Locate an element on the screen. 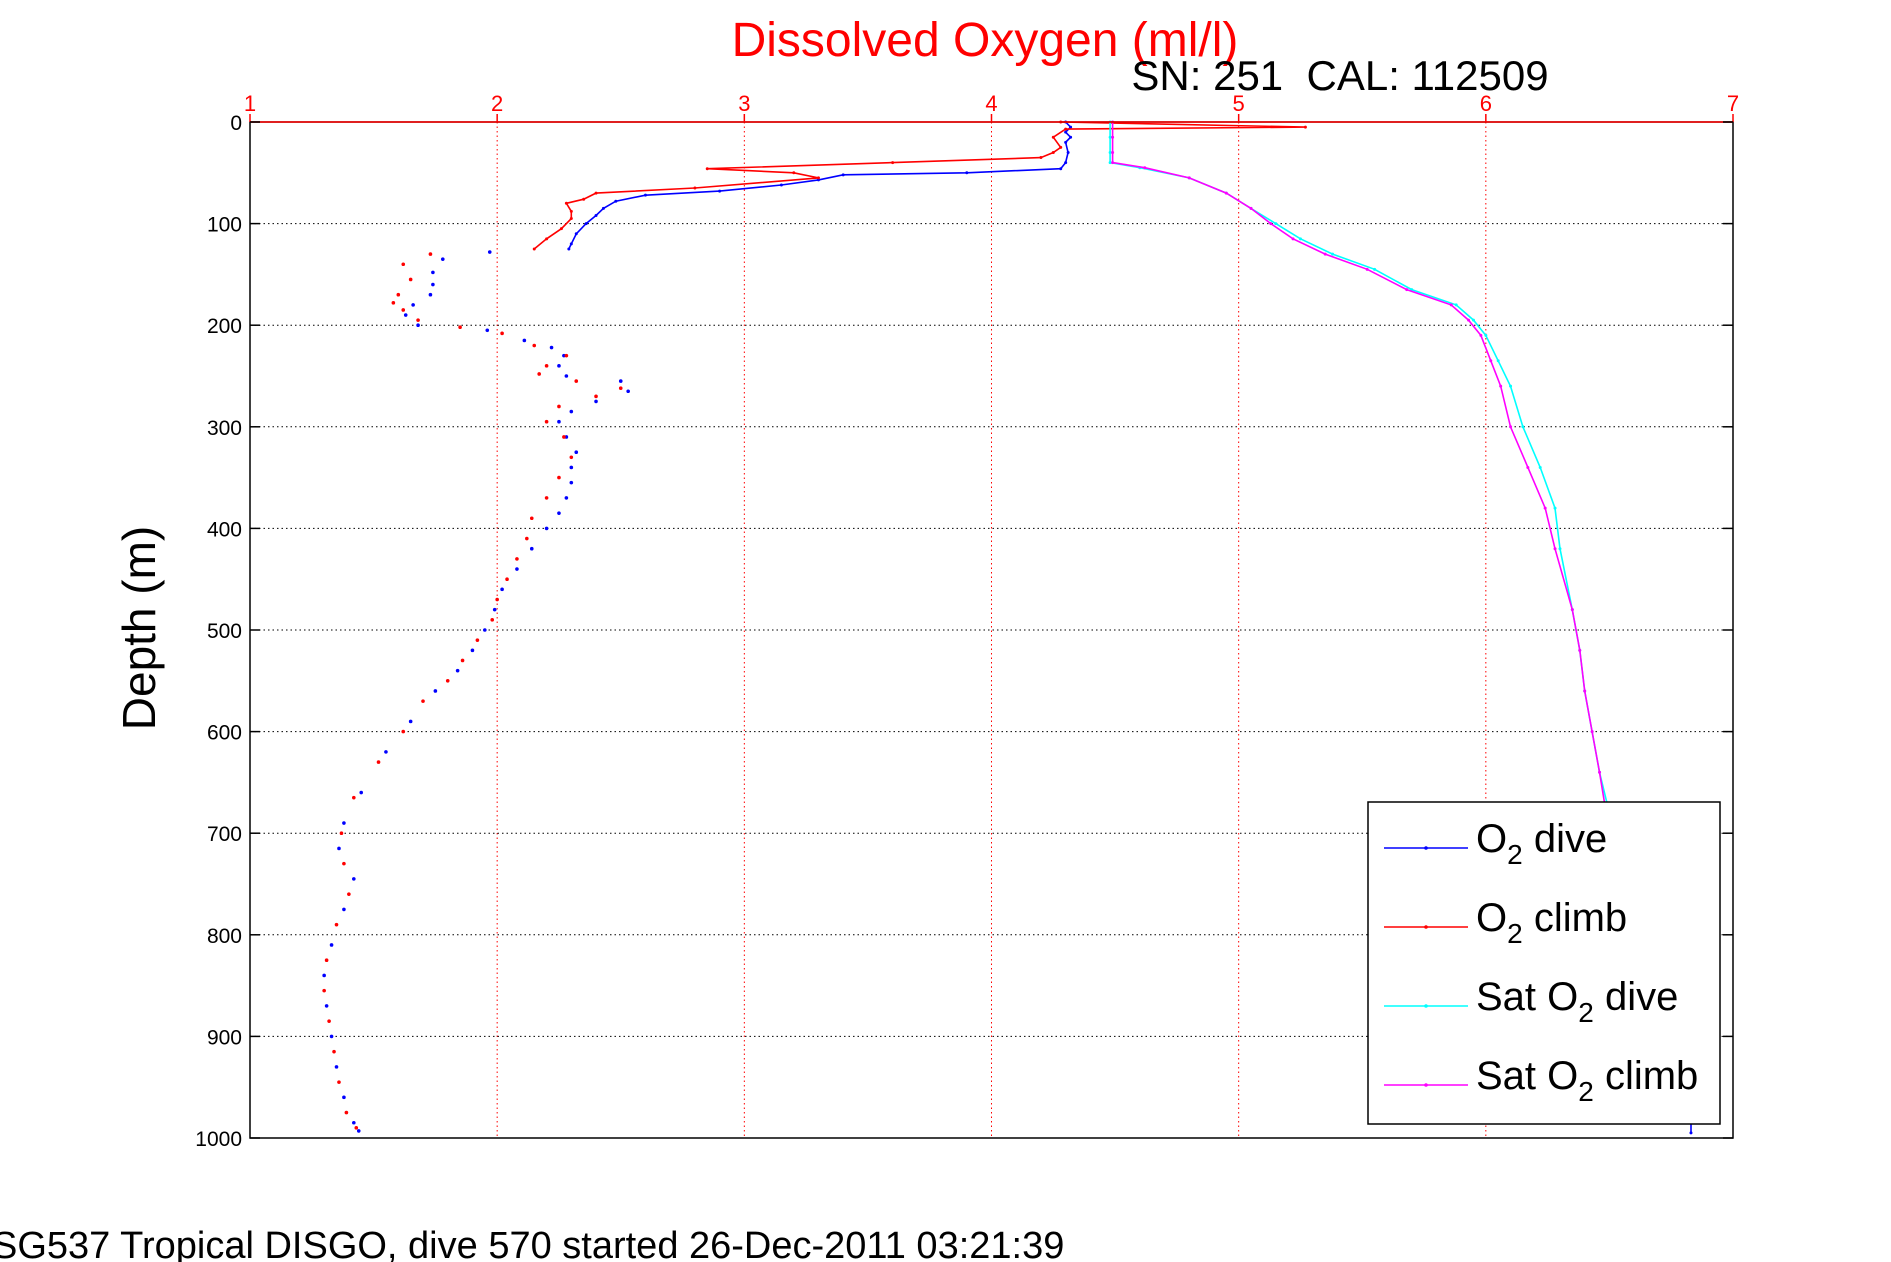 The width and height of the screenshot is (1891, 1262). legend-label: Sat O2 dive is located at coordinates (1577, 1001).